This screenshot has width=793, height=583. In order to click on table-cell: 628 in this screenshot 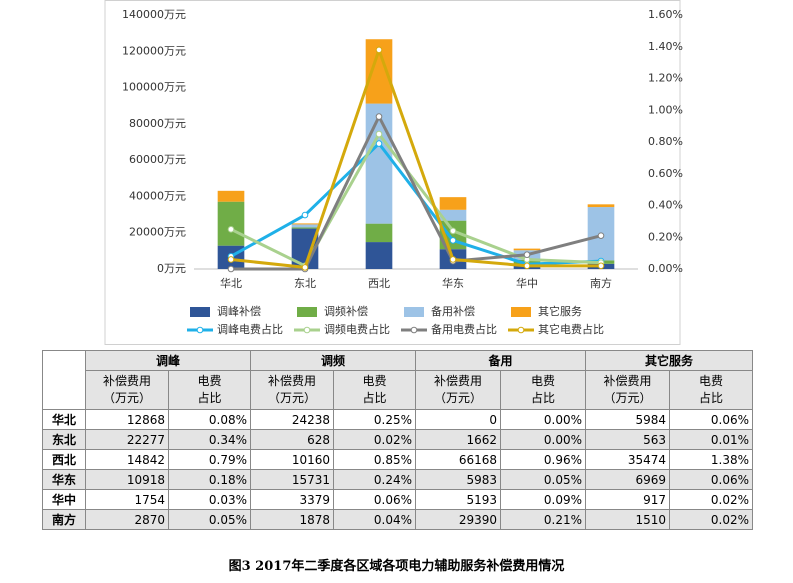, I will do `click(292, 439)`.